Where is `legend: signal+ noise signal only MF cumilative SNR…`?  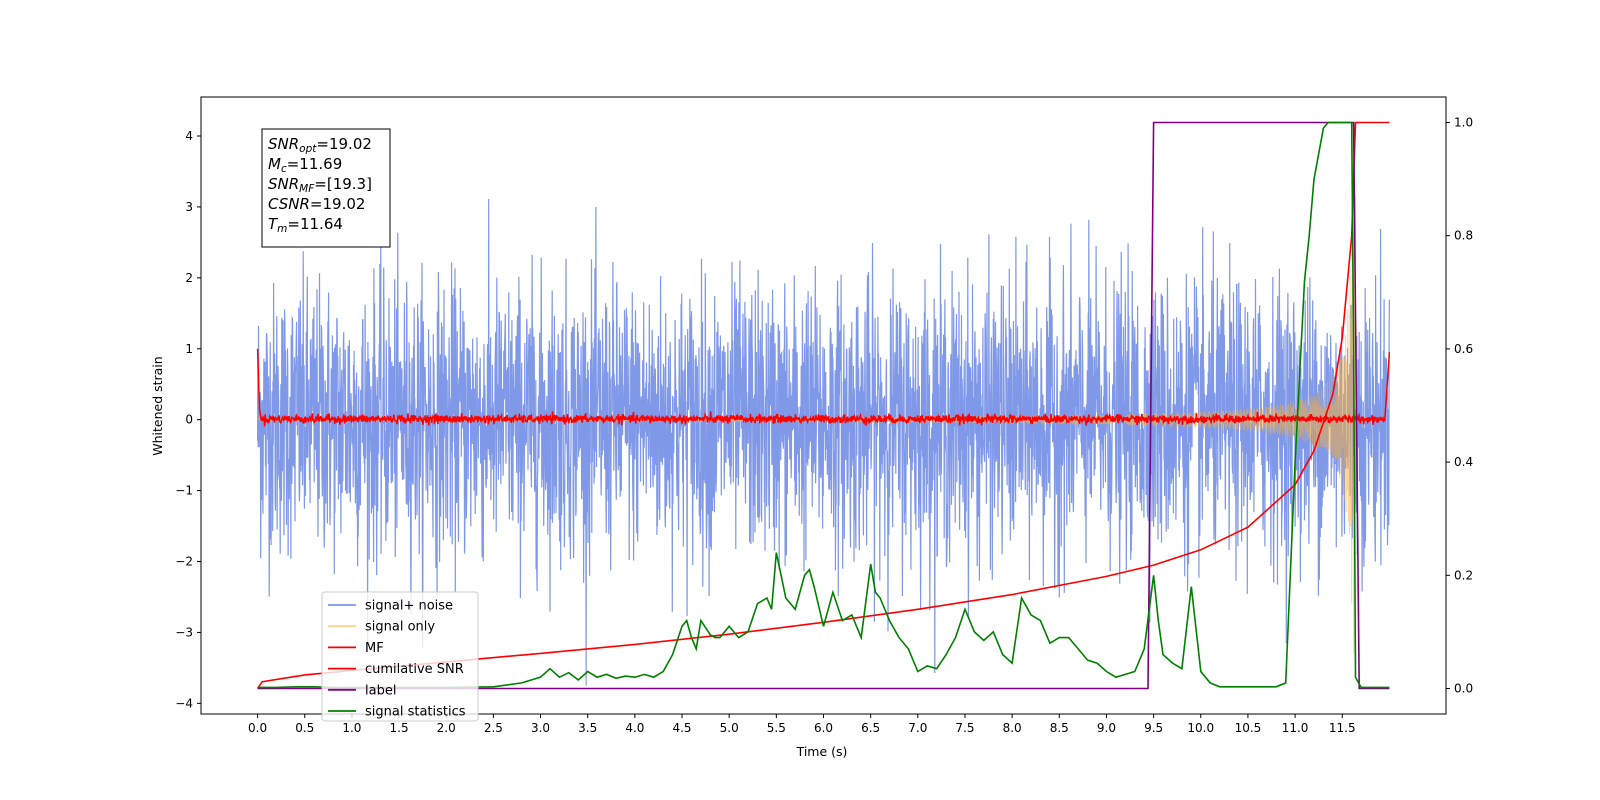 legend: signal+ noise signal only MF cumilative SNR… is located at coordinates (400, 656).